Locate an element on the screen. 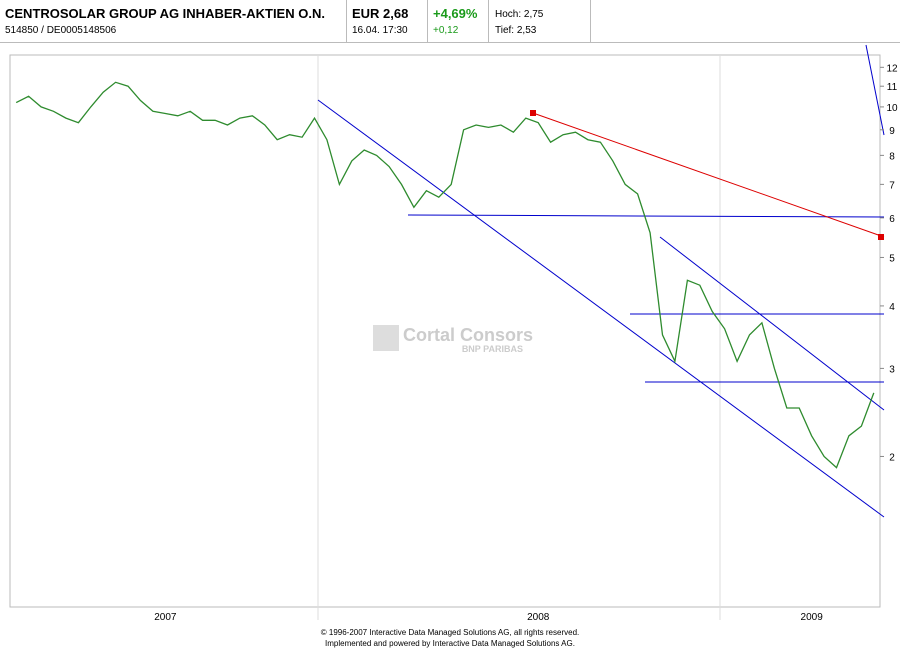 The width and height of the screenshot is (900, 650). high: Hoch: 2,75 is located at coordinates (519, 14).